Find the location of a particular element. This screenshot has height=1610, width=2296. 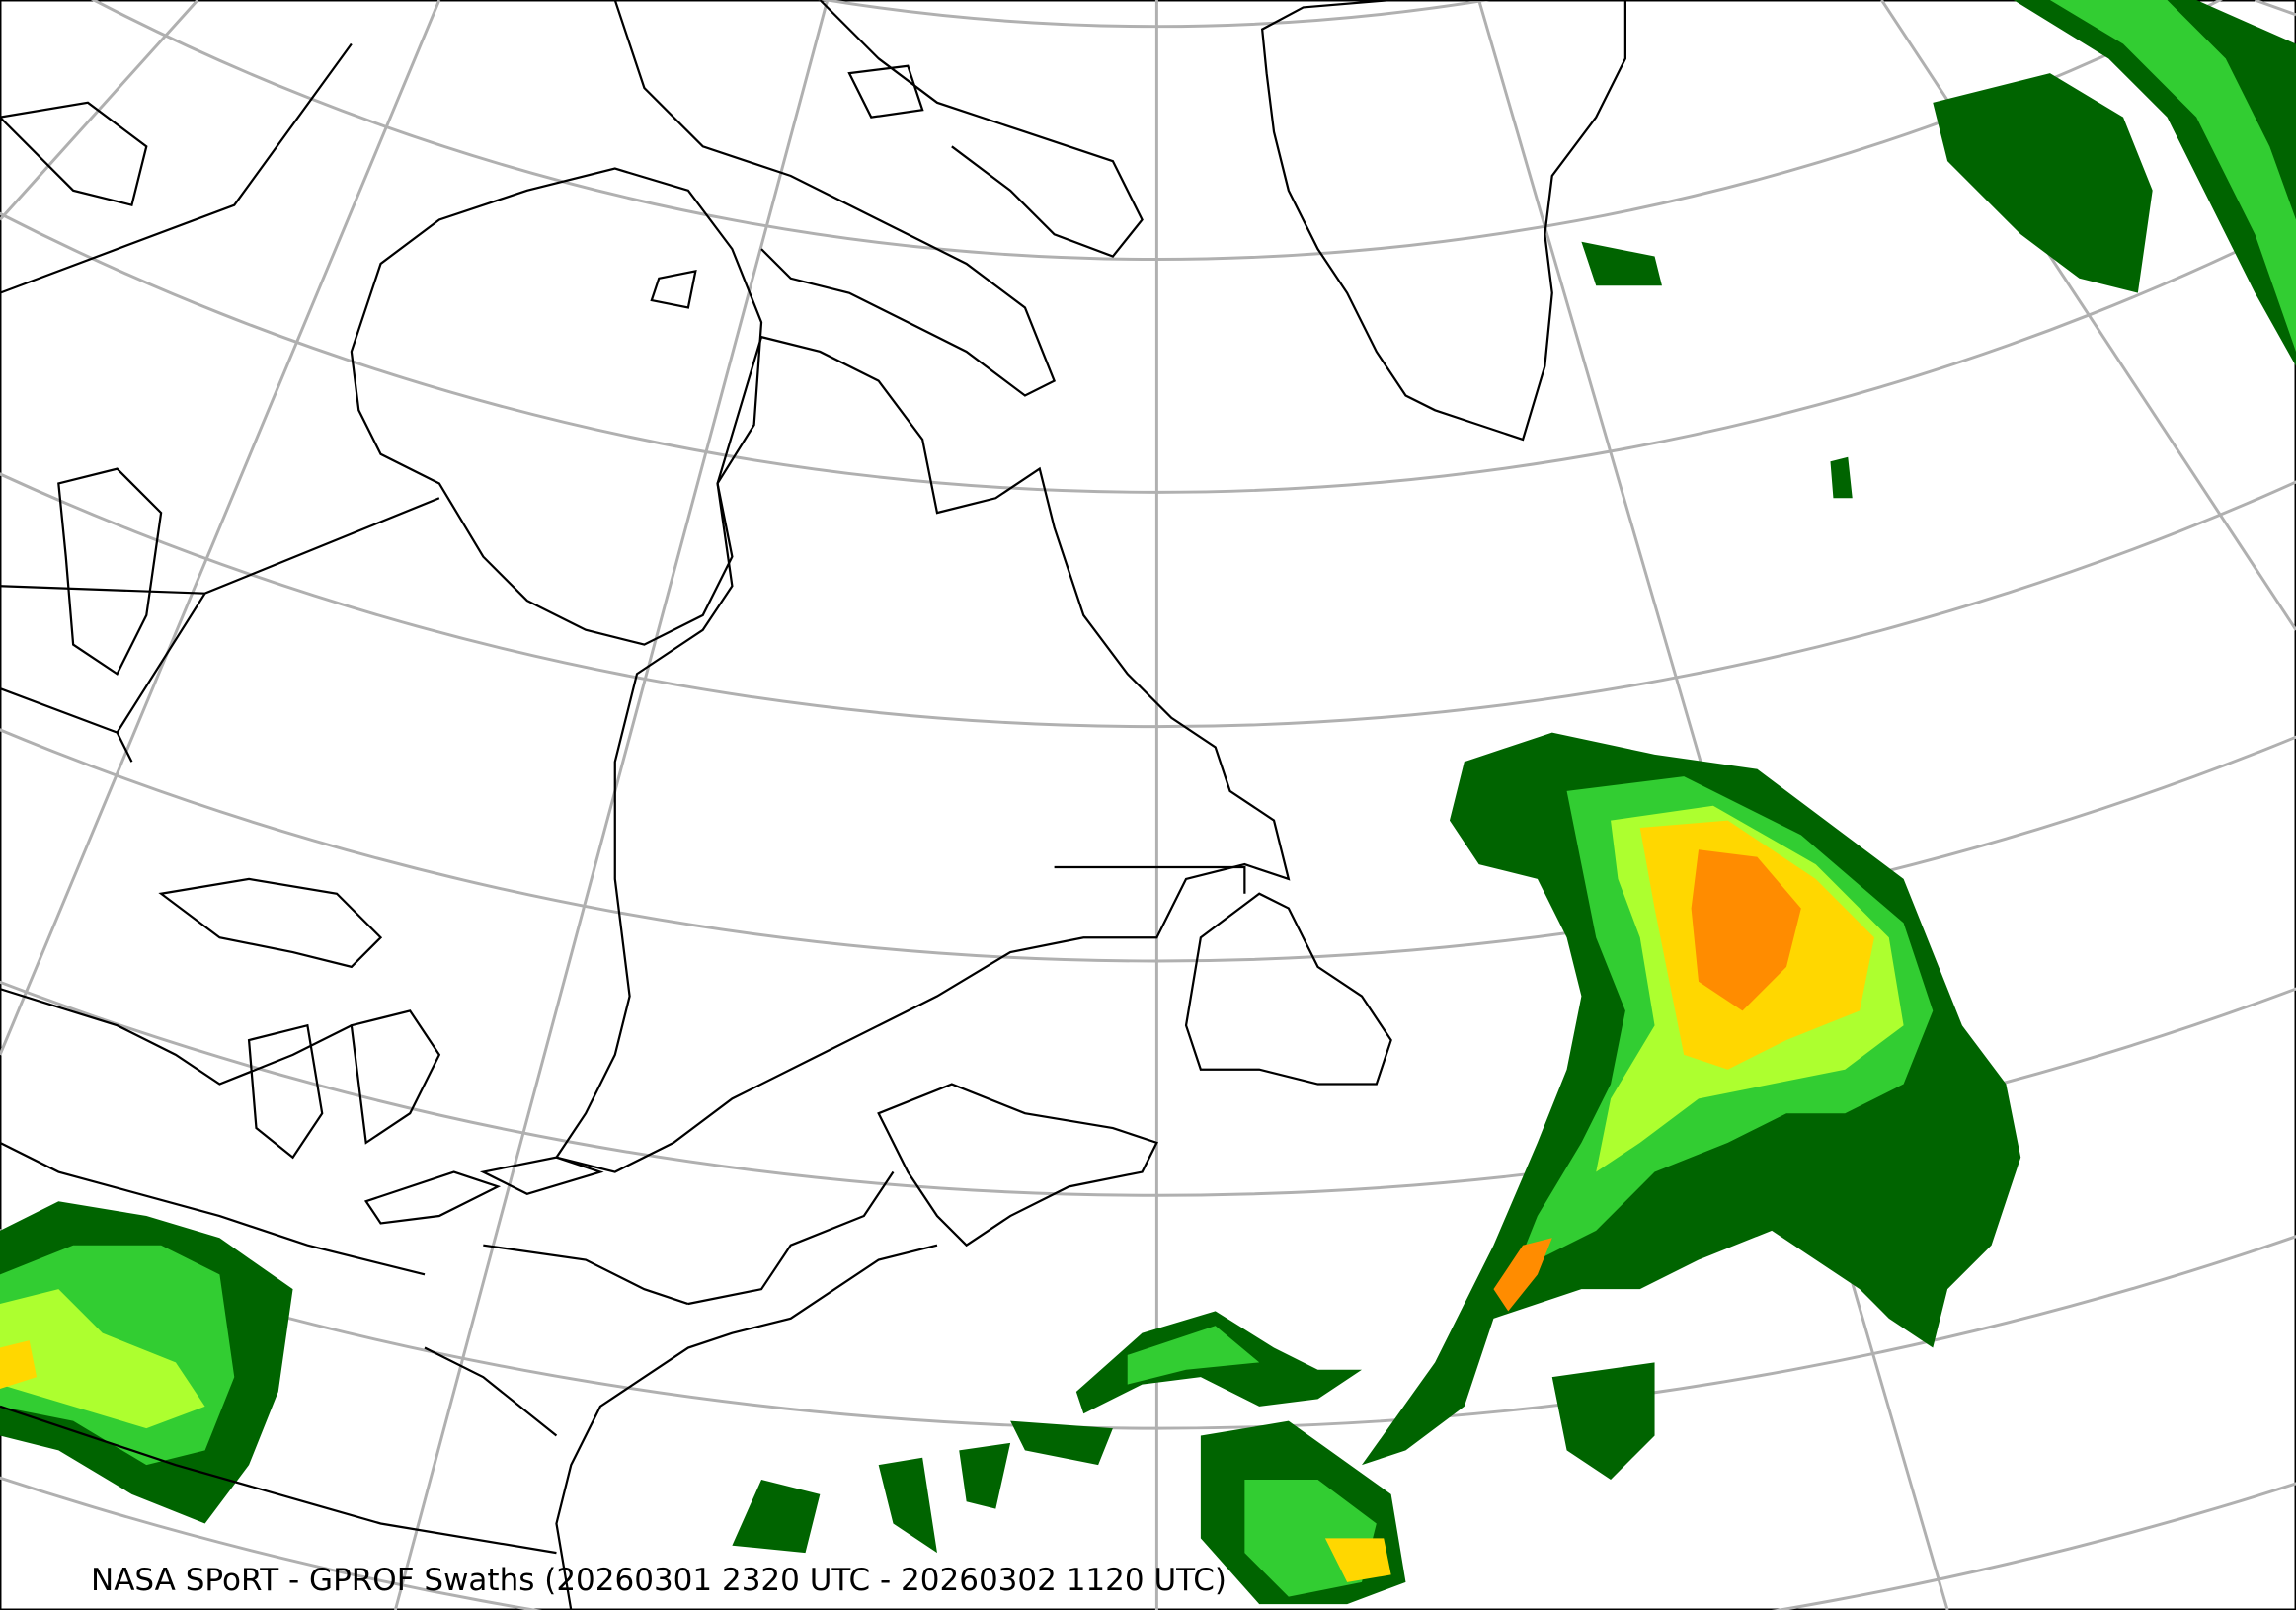

precip-area-storm-heavy is located at coordinates (1746, 930).